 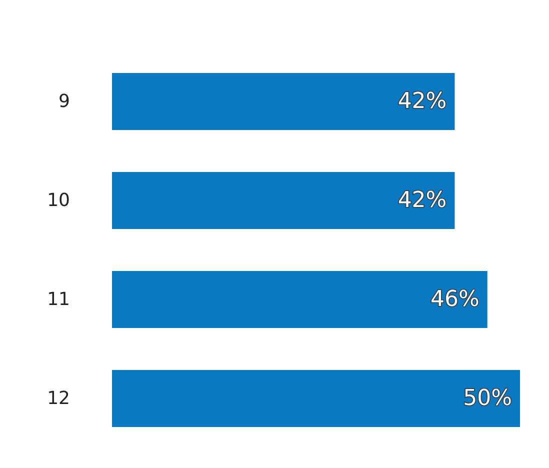 I want to click on data-label: 50%, so click(x=487, y=398).